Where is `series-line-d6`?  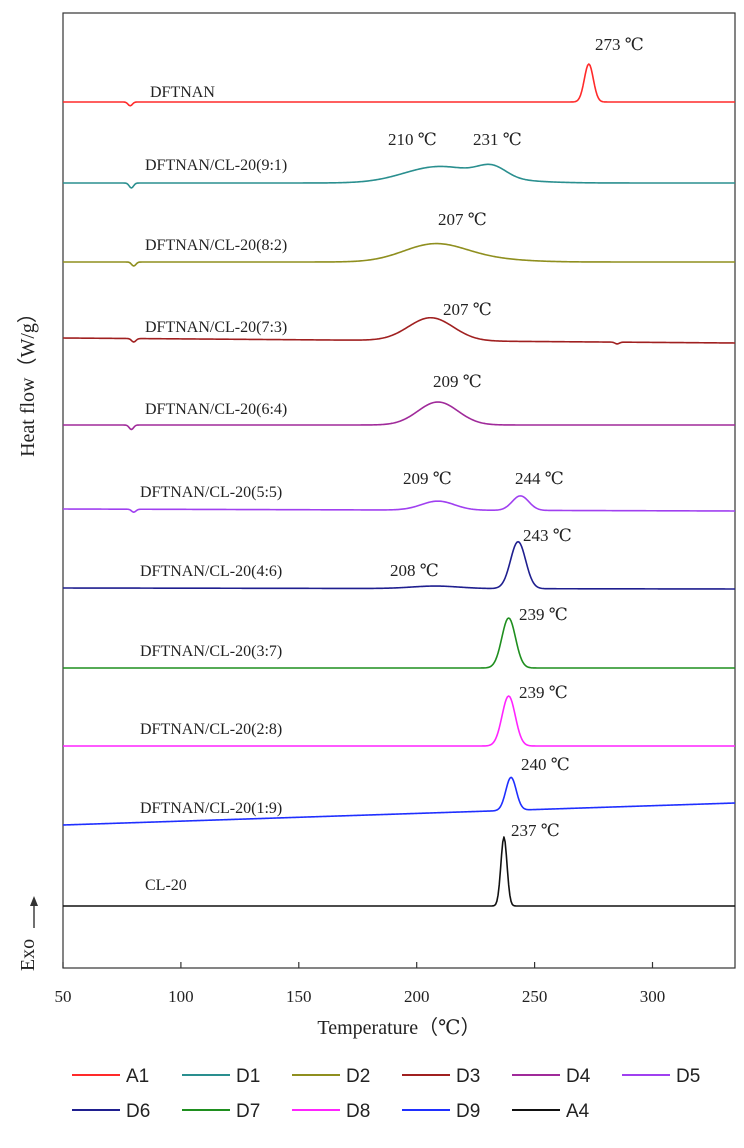 series-line-d6 is located at coordinates (399, 565).